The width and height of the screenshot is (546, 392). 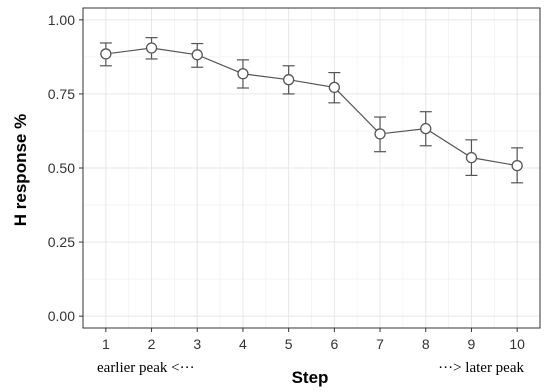 What do you see at coordinates (289, 344) in the screenshot?
I see `x-tick-label: 5` at bounding box center [289, 344].